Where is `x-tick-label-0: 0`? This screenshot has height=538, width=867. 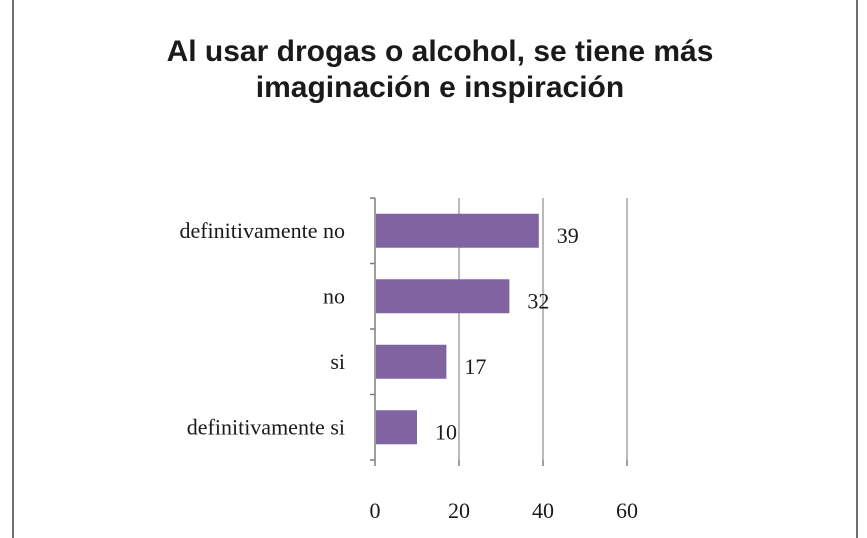 x-tick-label-0: 0 is located at coordinates (375, 510).